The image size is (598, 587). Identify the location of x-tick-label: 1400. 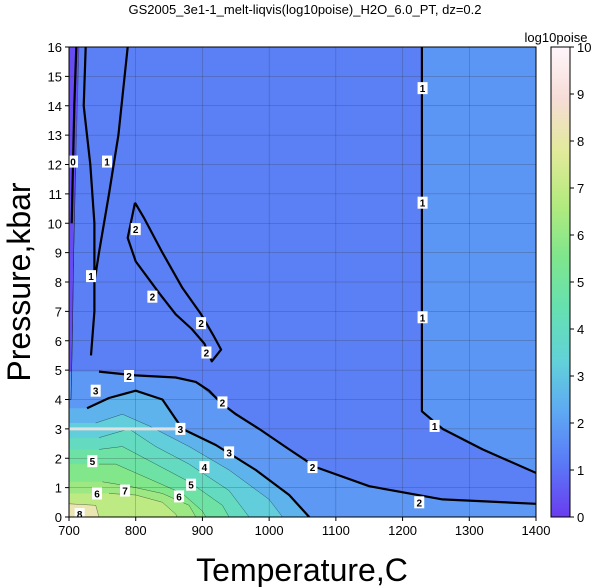
(536, 530).